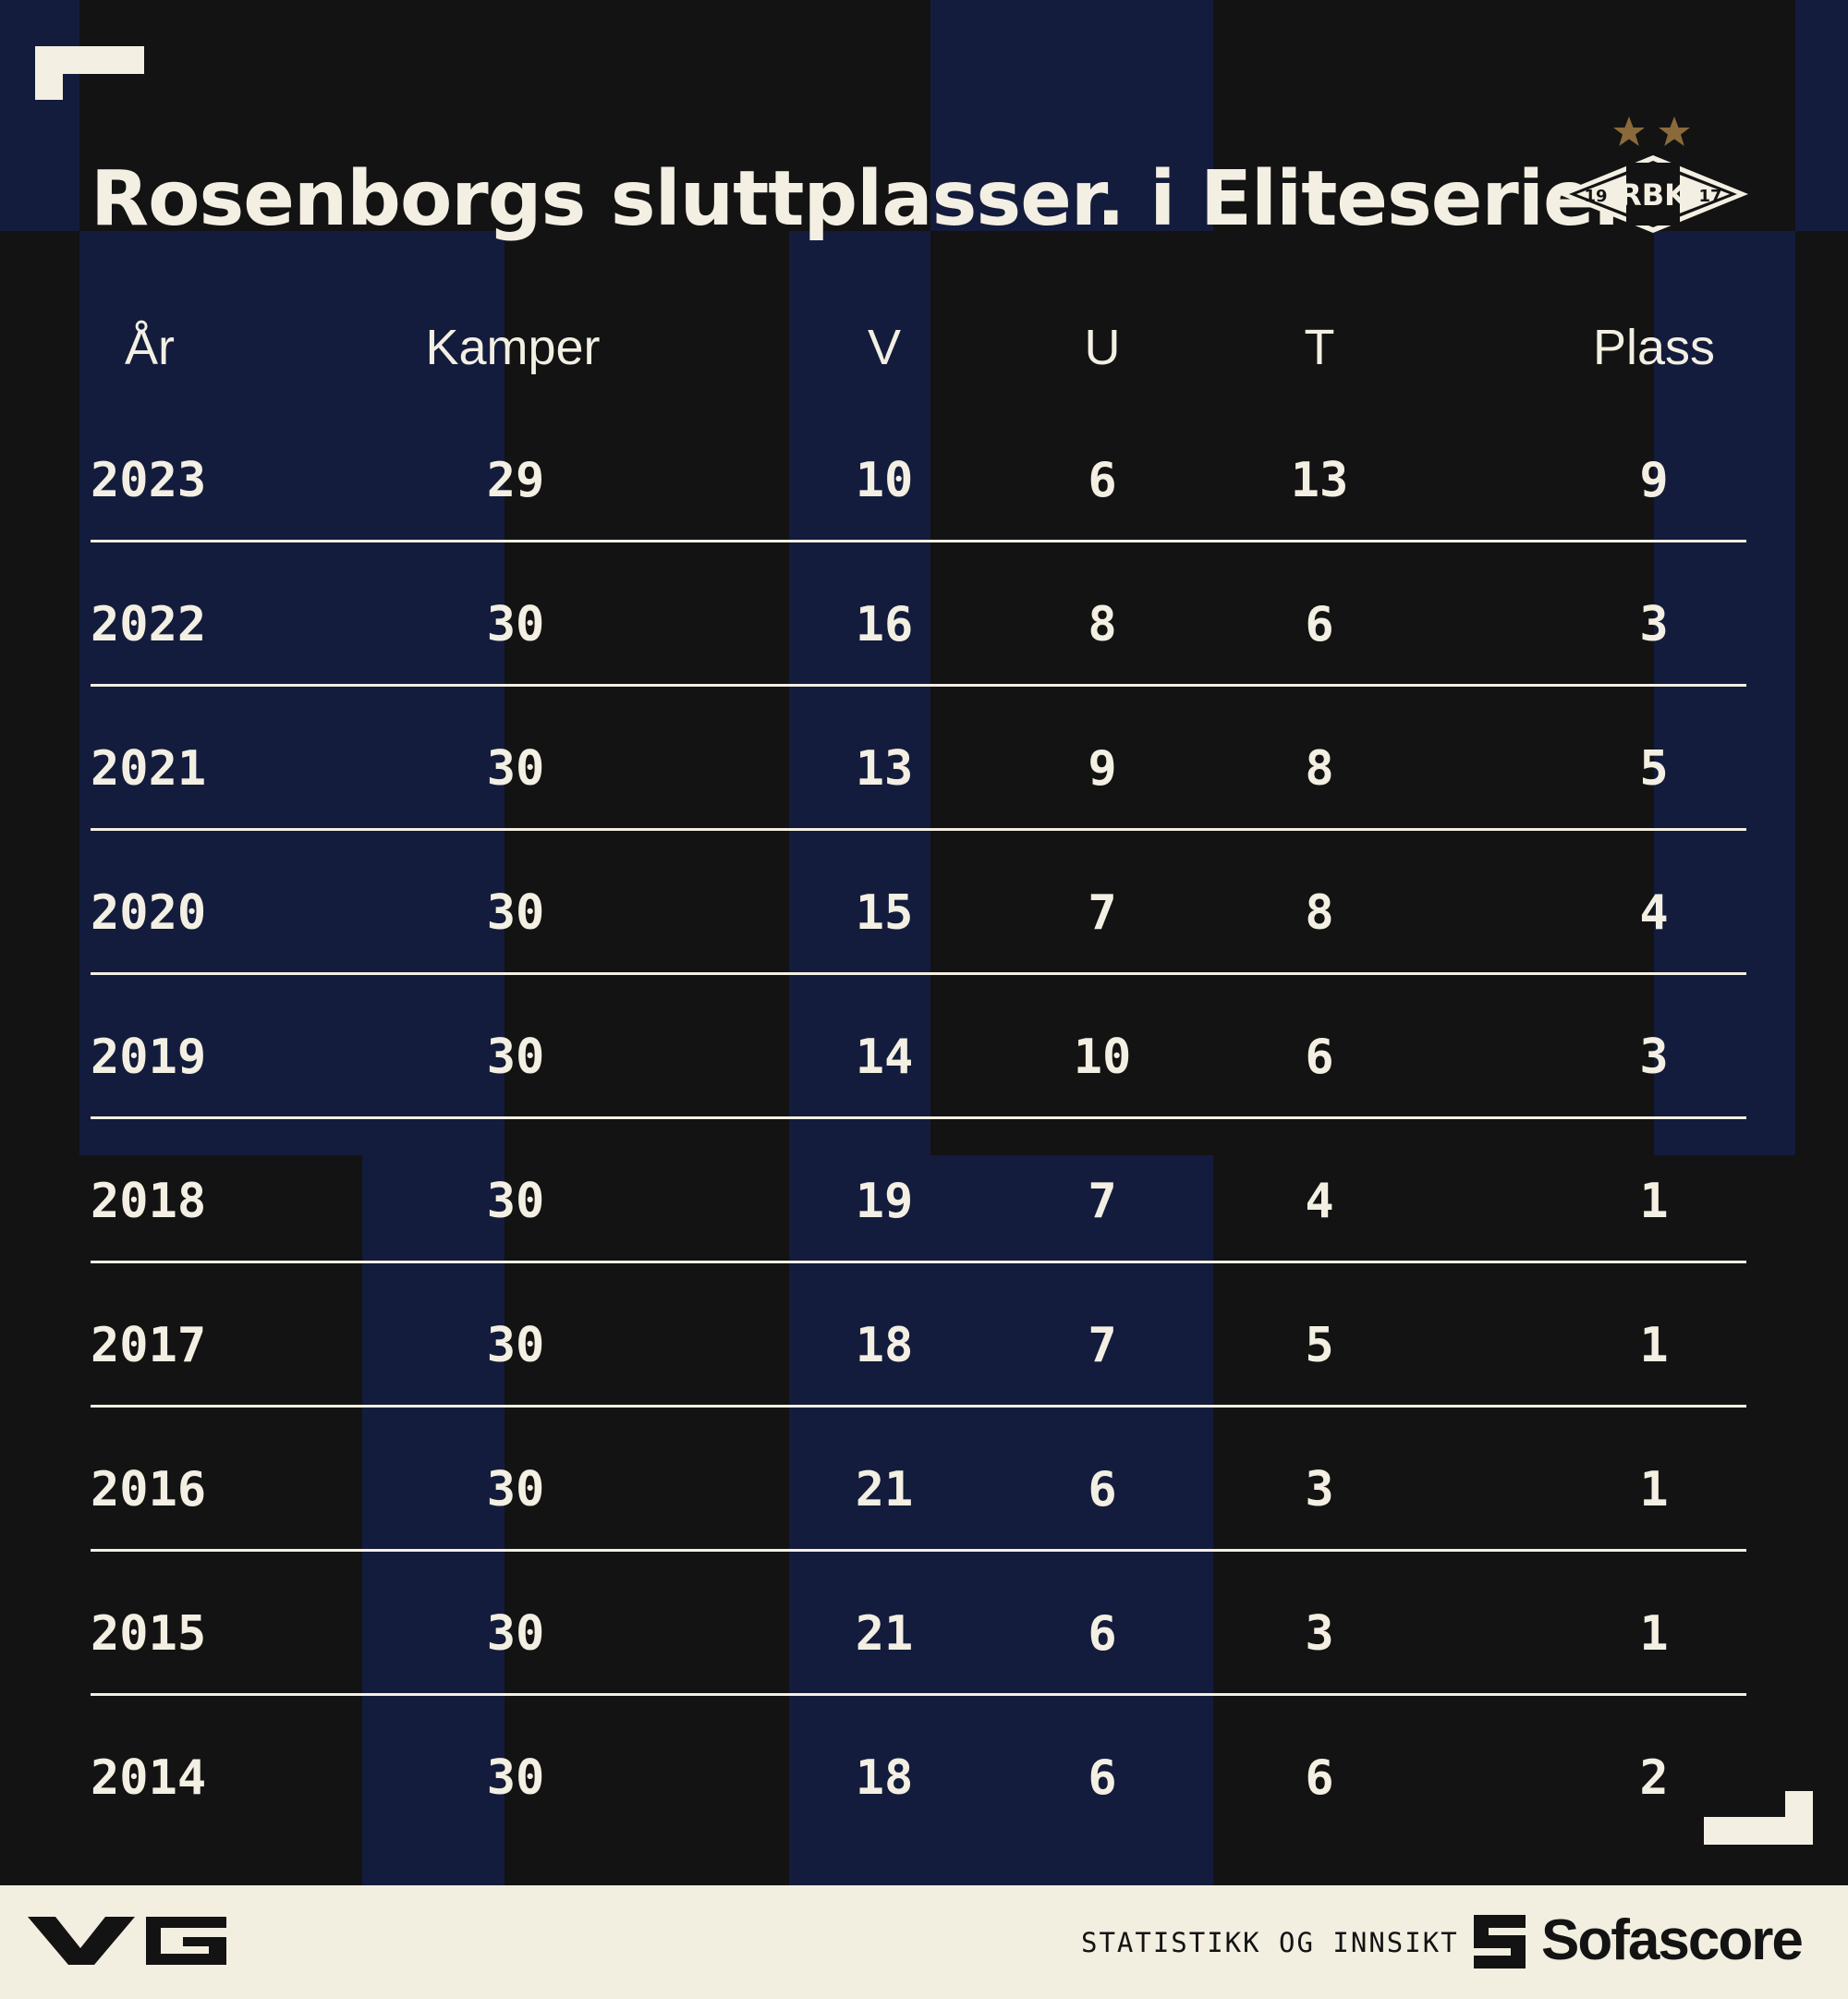 The height and width of the screenshot is (1999, 1848). I want to click on table-row: 2022 30 16 8 6 3, so click(924, 624).